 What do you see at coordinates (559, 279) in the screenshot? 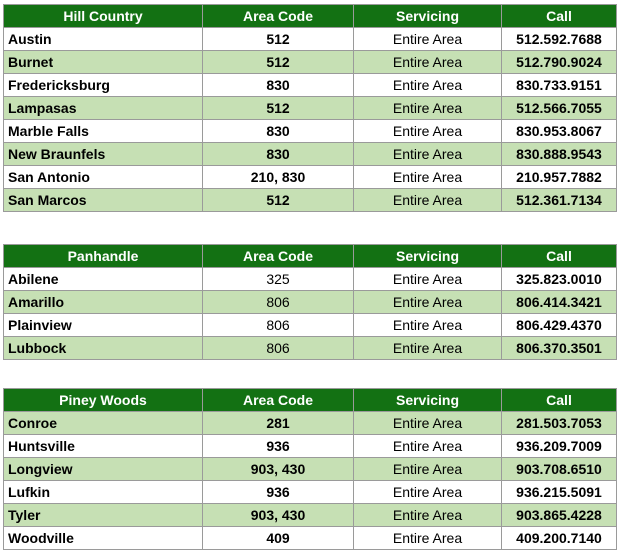
I see `phone-cell: 325.823.0010` at bounding box center [559, 279].